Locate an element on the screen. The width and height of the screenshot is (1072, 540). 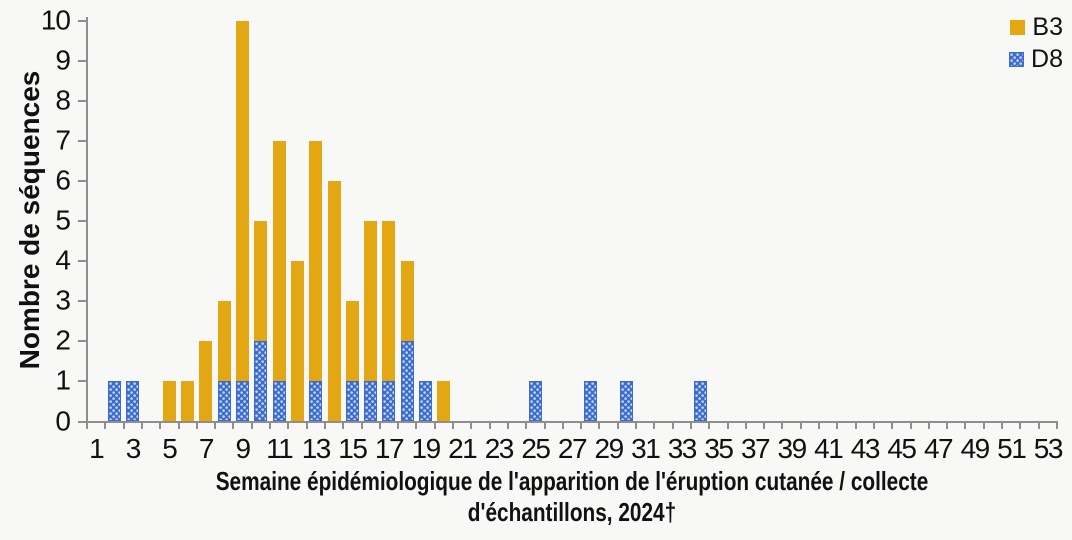
y-tick-label: 6 is located at coordinates (63, 180).